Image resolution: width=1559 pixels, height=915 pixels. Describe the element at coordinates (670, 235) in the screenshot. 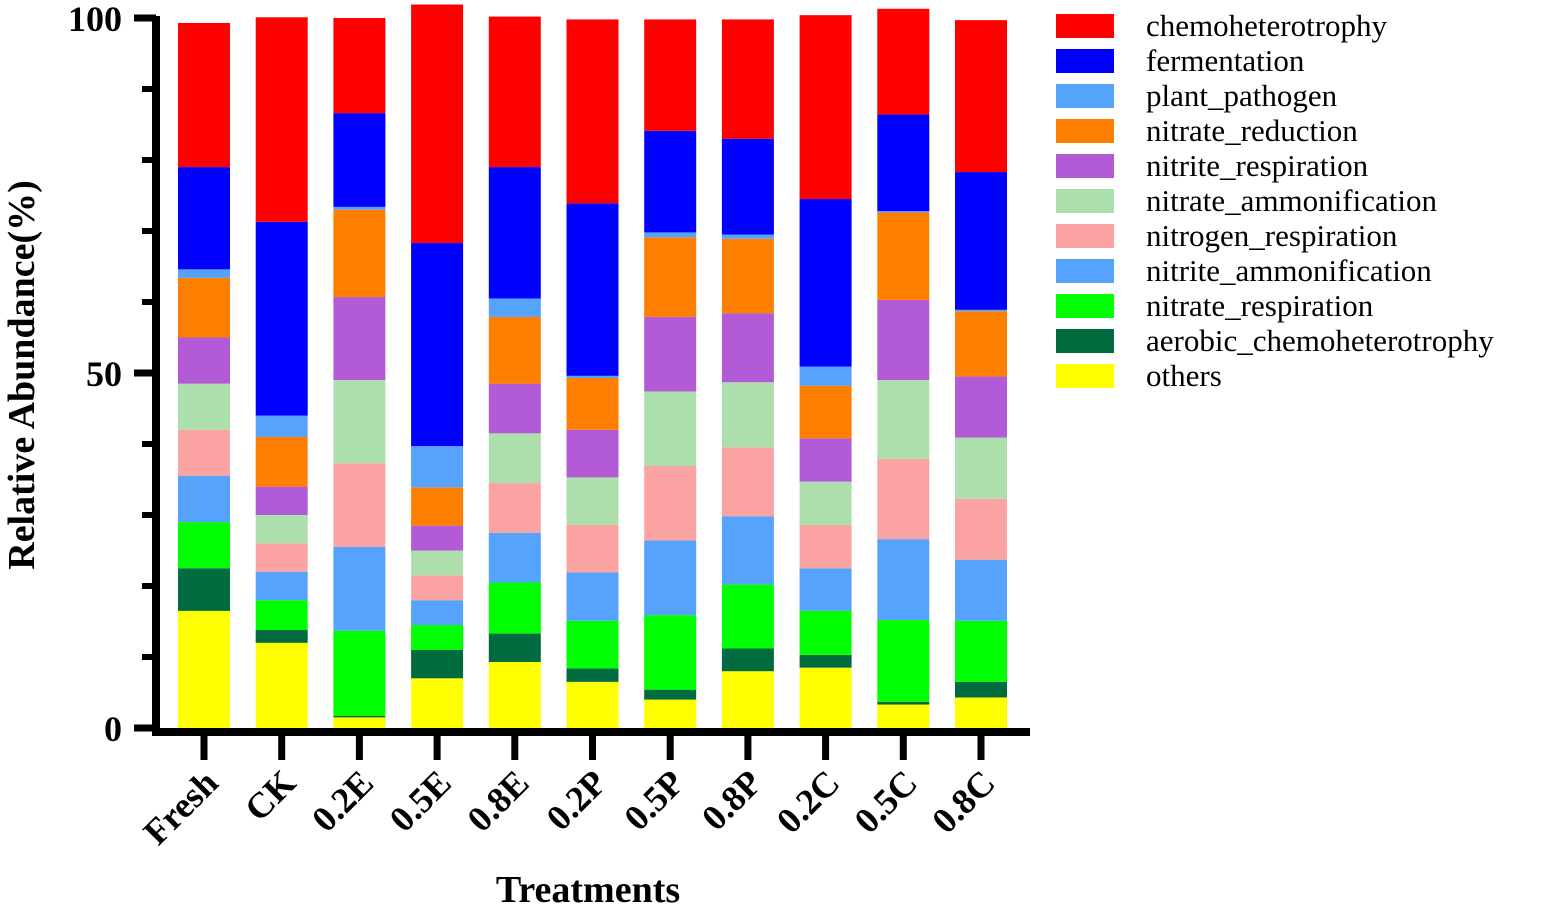

I see `bar-0.5P-plant_pathogen` at that location.